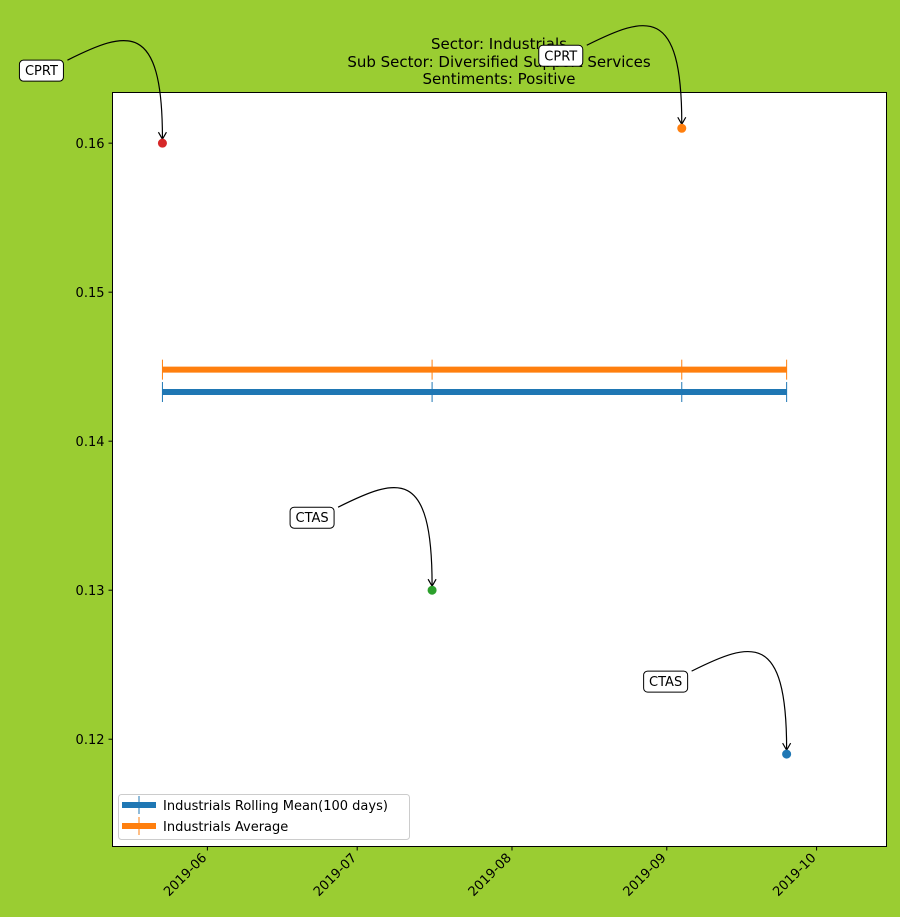 This screenshot has height=917, width=900. Describe the element at coordinates (490, 875) in the screenshot. I see `x-tick-label-2: 2019-08` at that location.